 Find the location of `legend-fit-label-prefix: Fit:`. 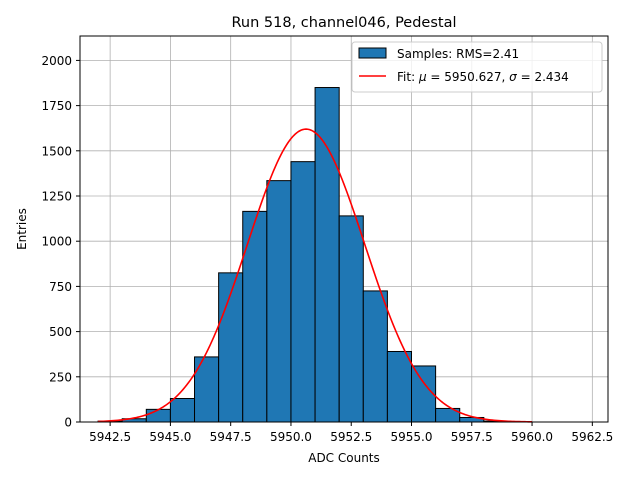

legend-fit-label-prefix: Fit: is located at coordinates (408, 77).